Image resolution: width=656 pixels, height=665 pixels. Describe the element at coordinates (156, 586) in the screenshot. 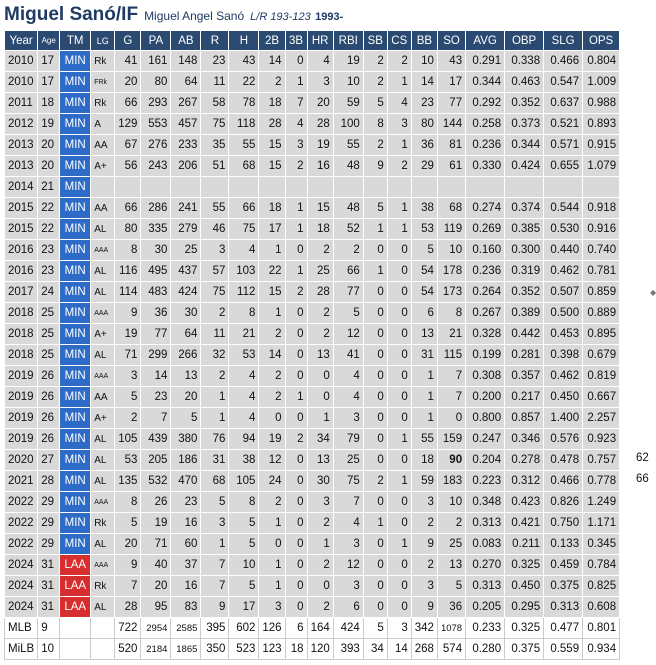

I see `cell-pa: 20` at that location.